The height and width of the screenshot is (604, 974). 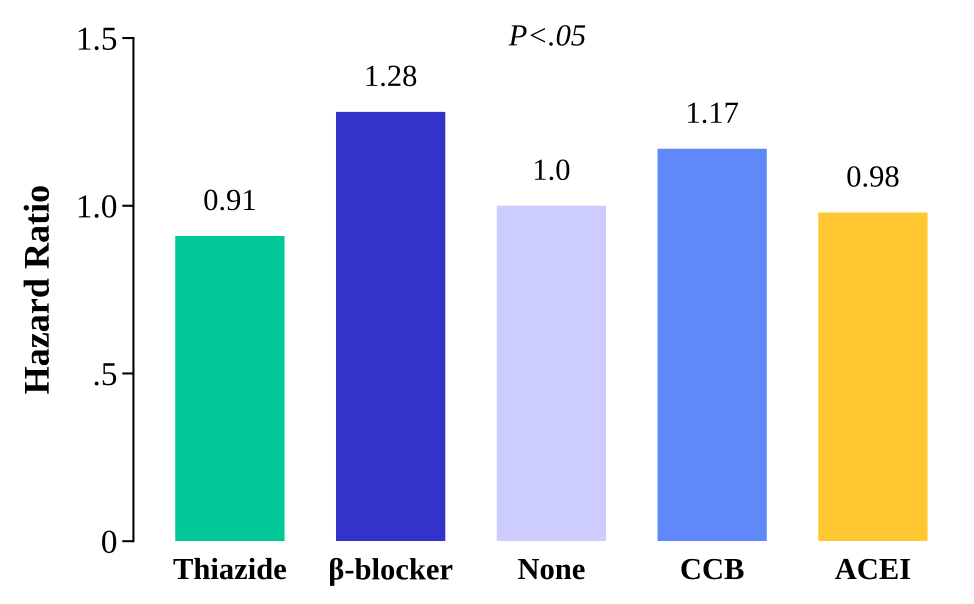 What do you see at coordinates (37, 290) in the screenshot?
I see `y-axis-title: Hazard Ratio` at bounding box center [37, 290].